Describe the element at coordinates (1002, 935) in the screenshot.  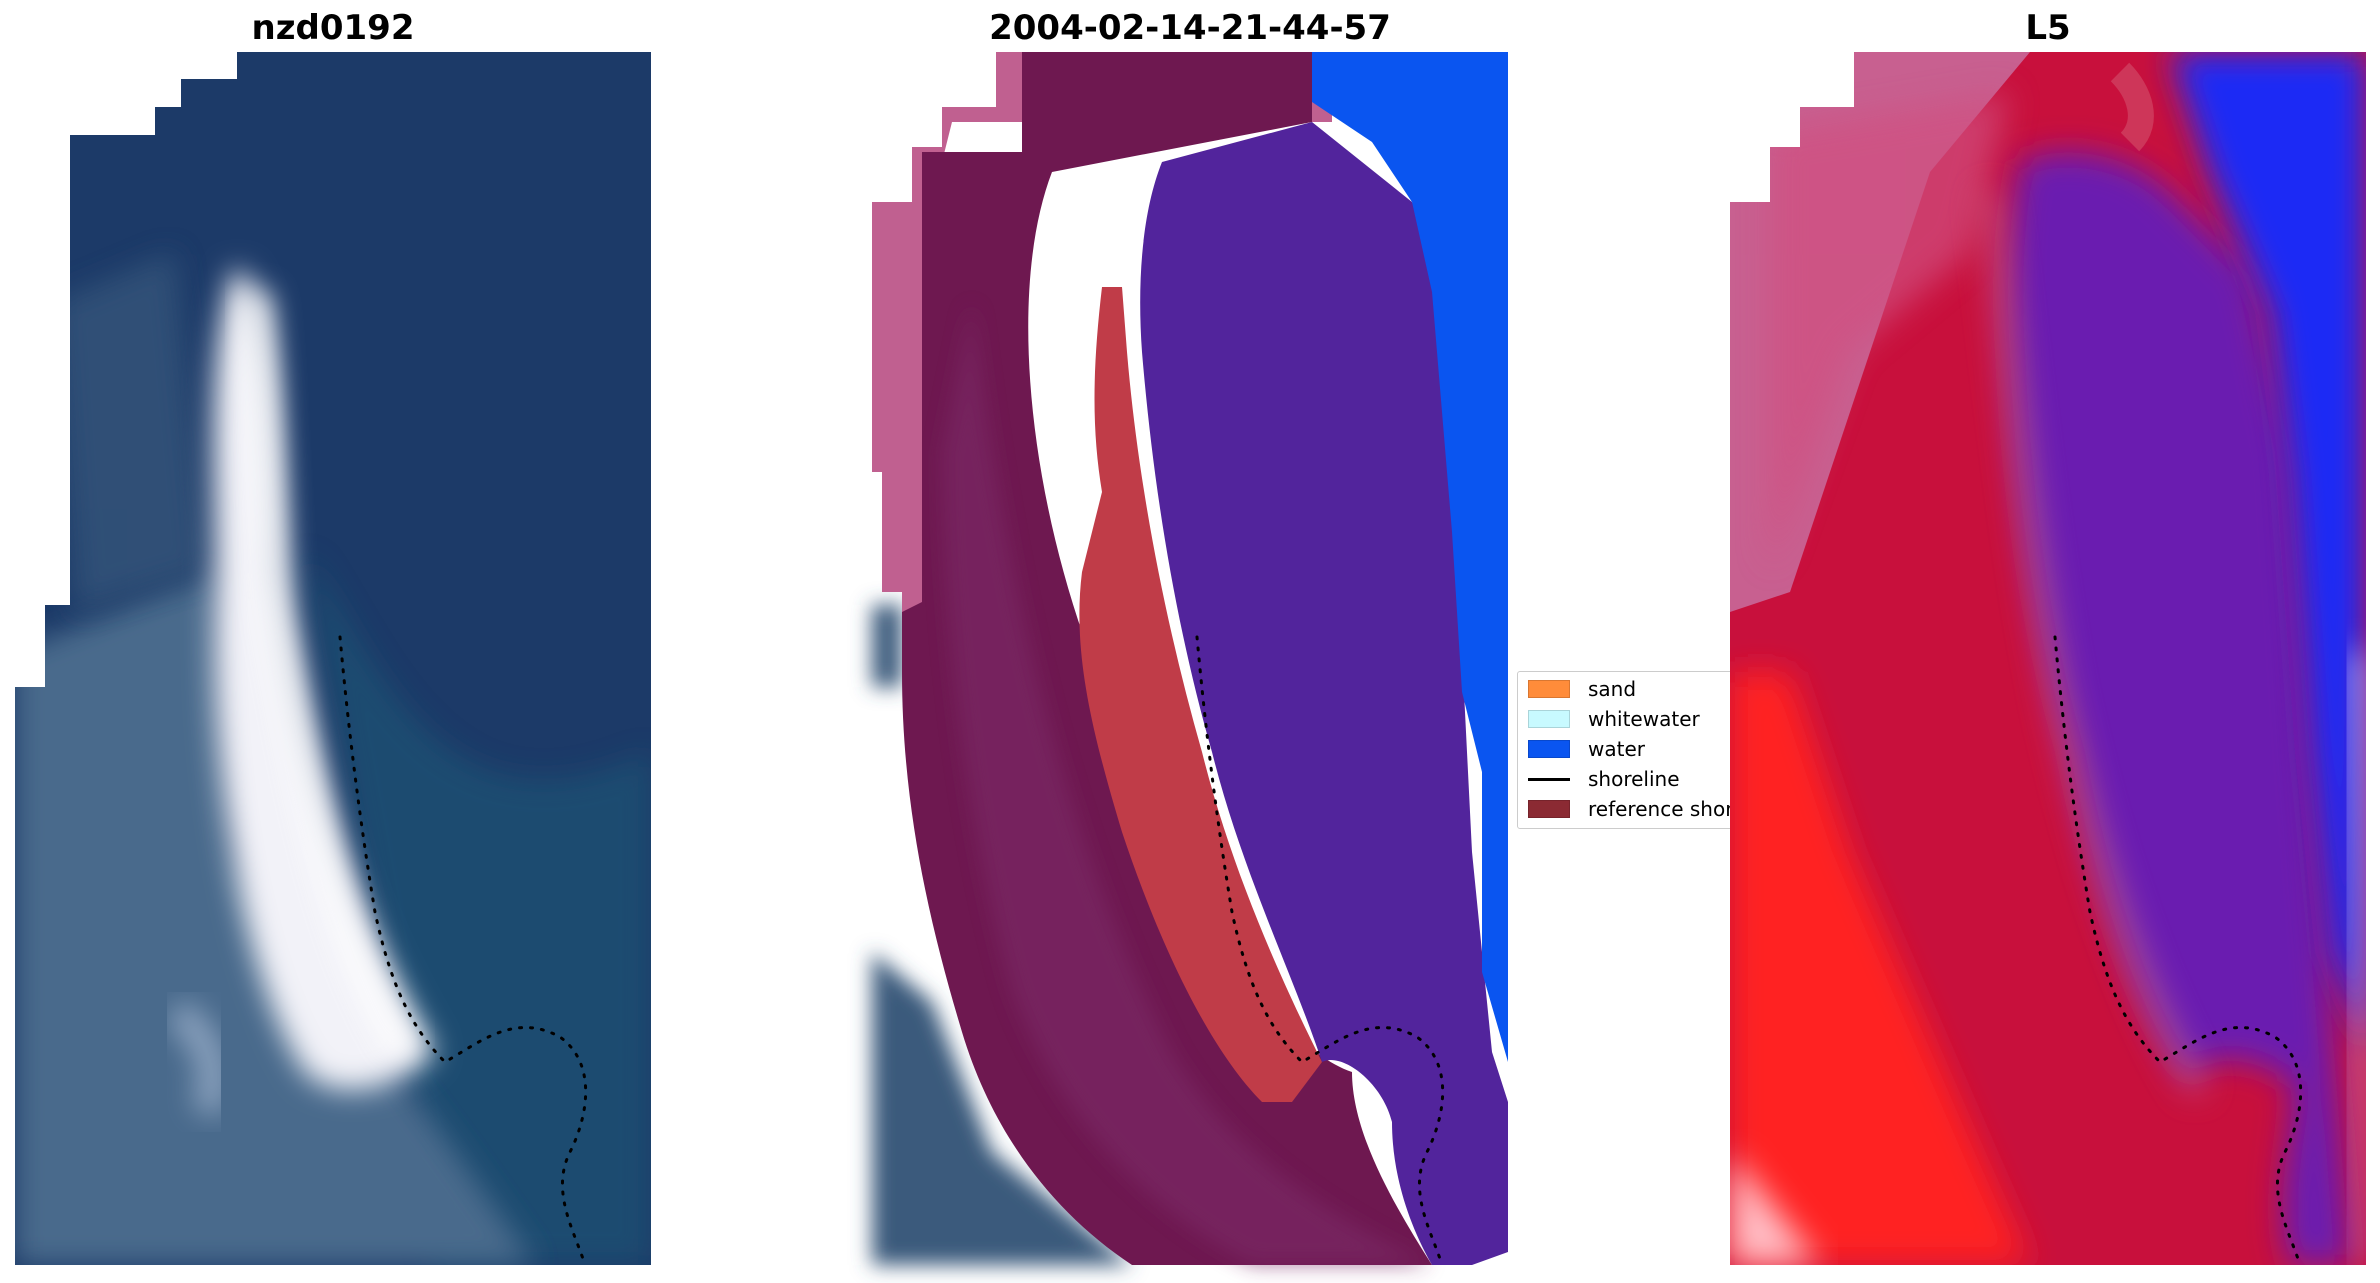
I see `unclassified-land` at that location.